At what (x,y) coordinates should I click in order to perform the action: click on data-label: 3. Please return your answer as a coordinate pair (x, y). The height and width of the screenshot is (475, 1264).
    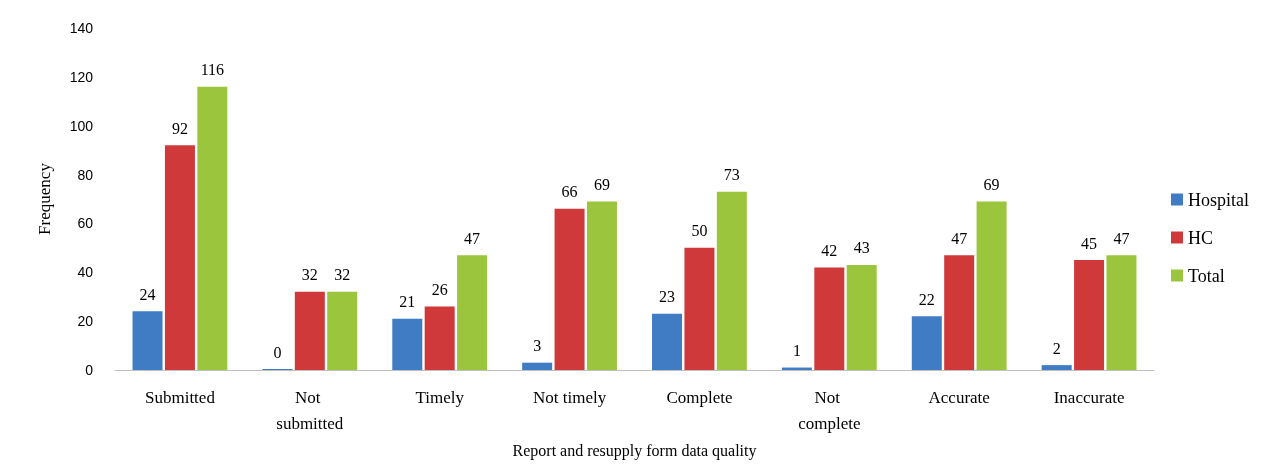
    Looking at the image, I should click on (537, 346).